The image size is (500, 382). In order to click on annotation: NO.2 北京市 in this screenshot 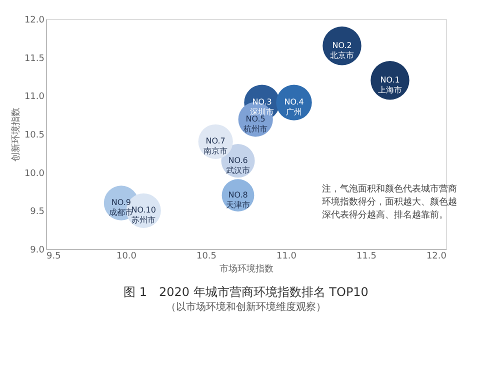, I will do `click(342, 50)`.